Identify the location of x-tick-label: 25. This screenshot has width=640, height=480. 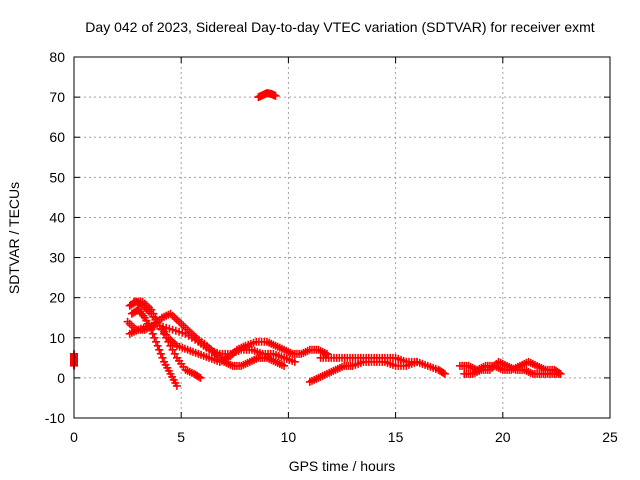
(610, 437).